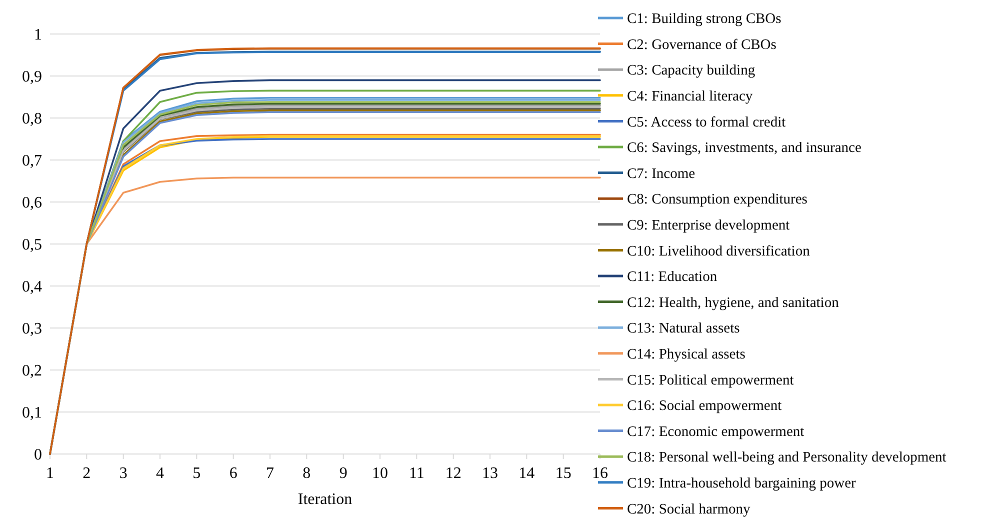 The image size is (985, 521). What do you see at coordinates (710, 380) in the screenshot?
I see `legend-label: C15: Political empowerment` at bounding box center [710, 380].